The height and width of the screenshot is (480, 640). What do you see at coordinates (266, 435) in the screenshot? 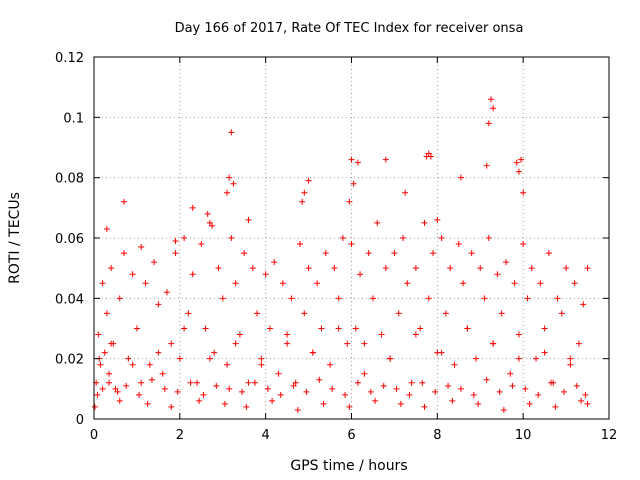
I see `x-tick-label: 4` at bounding box center [266, 435].